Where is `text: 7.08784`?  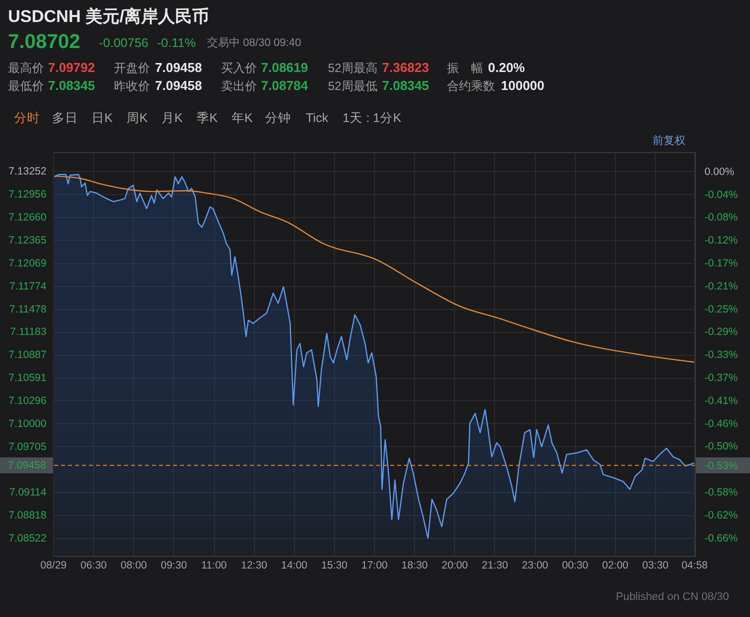
text: 7.08784 is located at coordinates (285, 85).